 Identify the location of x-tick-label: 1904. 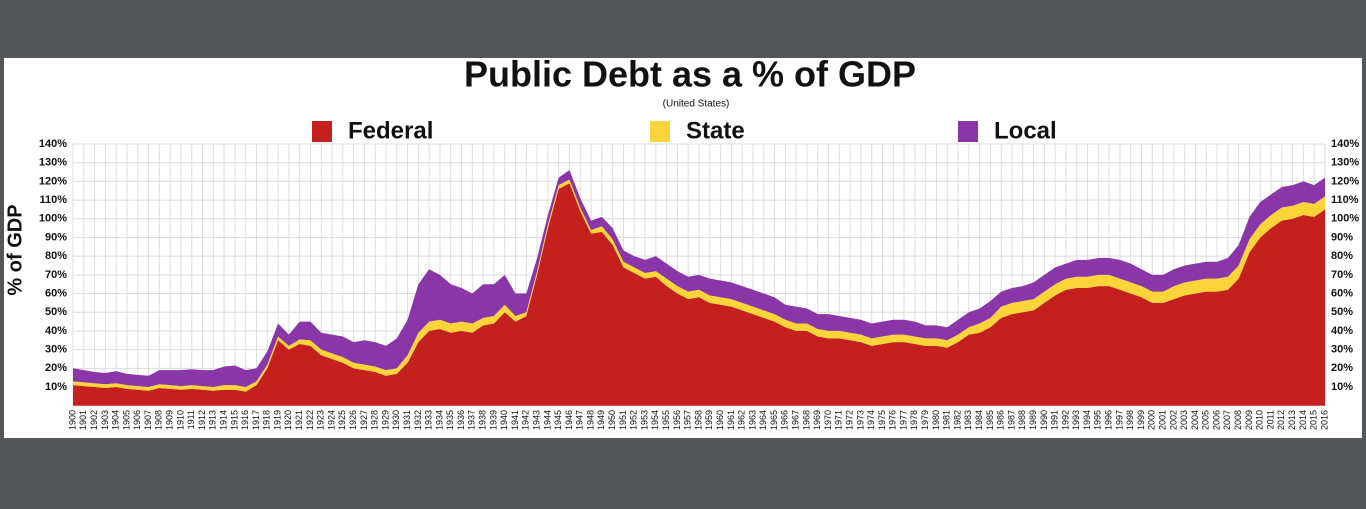
(116, 420).